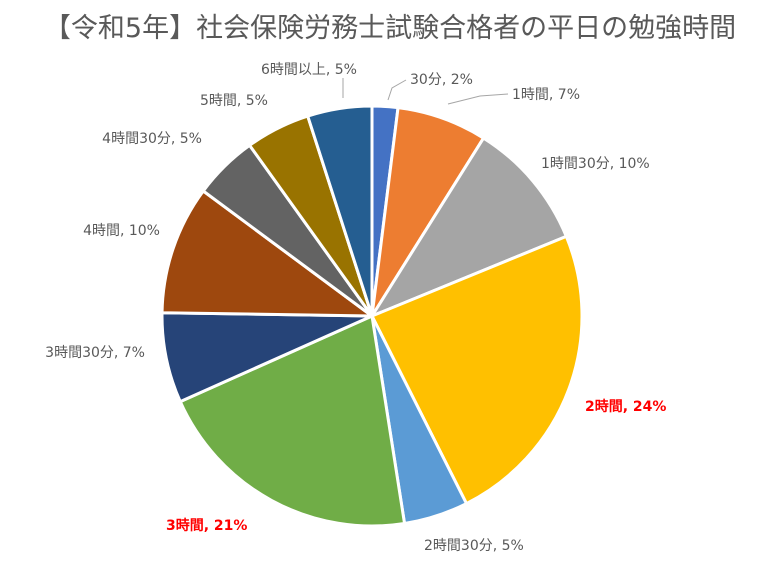  What do you see at coordinates (121, 231) in the screenshot?
I see `data-label-8: 4時間, 10%` at bounding box center [121, 231].